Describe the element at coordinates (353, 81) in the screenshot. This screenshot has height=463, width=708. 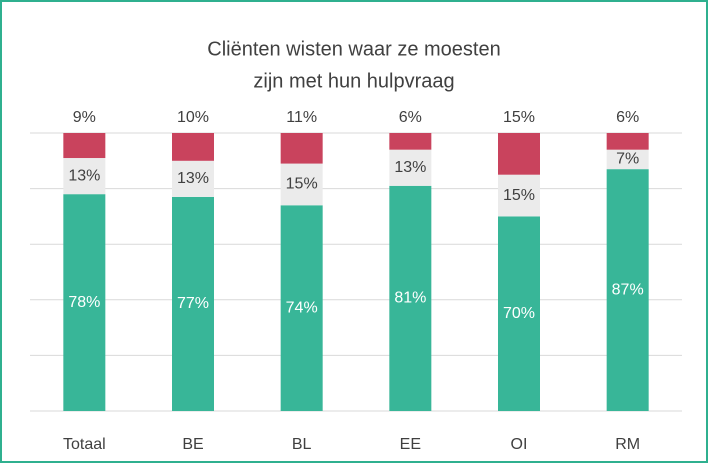
I see `chart-title: zijn met hun hulpvraag` at that location.